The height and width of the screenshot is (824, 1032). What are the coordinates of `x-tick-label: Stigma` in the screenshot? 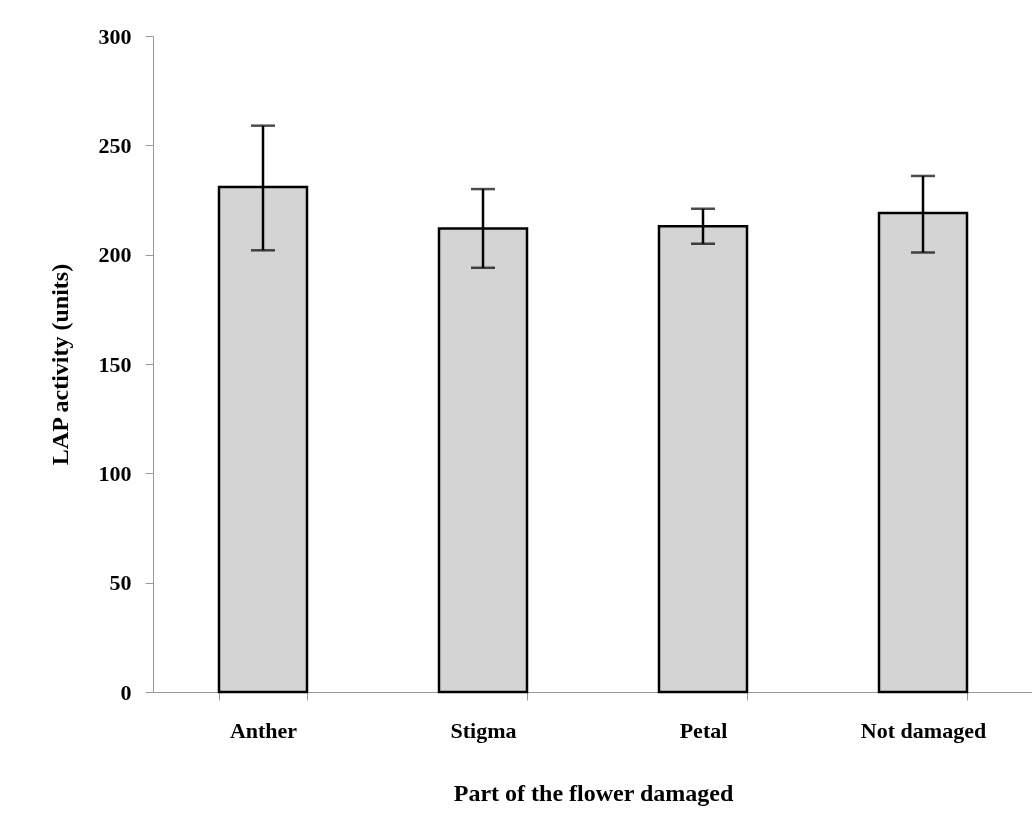 It's located at (483, 730).